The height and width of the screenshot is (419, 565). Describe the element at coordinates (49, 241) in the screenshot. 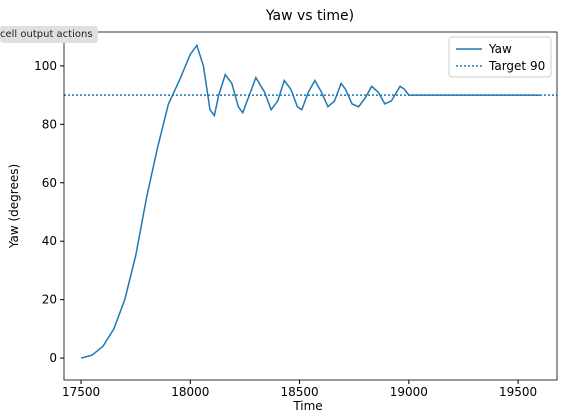

I see `y-tick-label: 40` at that location.